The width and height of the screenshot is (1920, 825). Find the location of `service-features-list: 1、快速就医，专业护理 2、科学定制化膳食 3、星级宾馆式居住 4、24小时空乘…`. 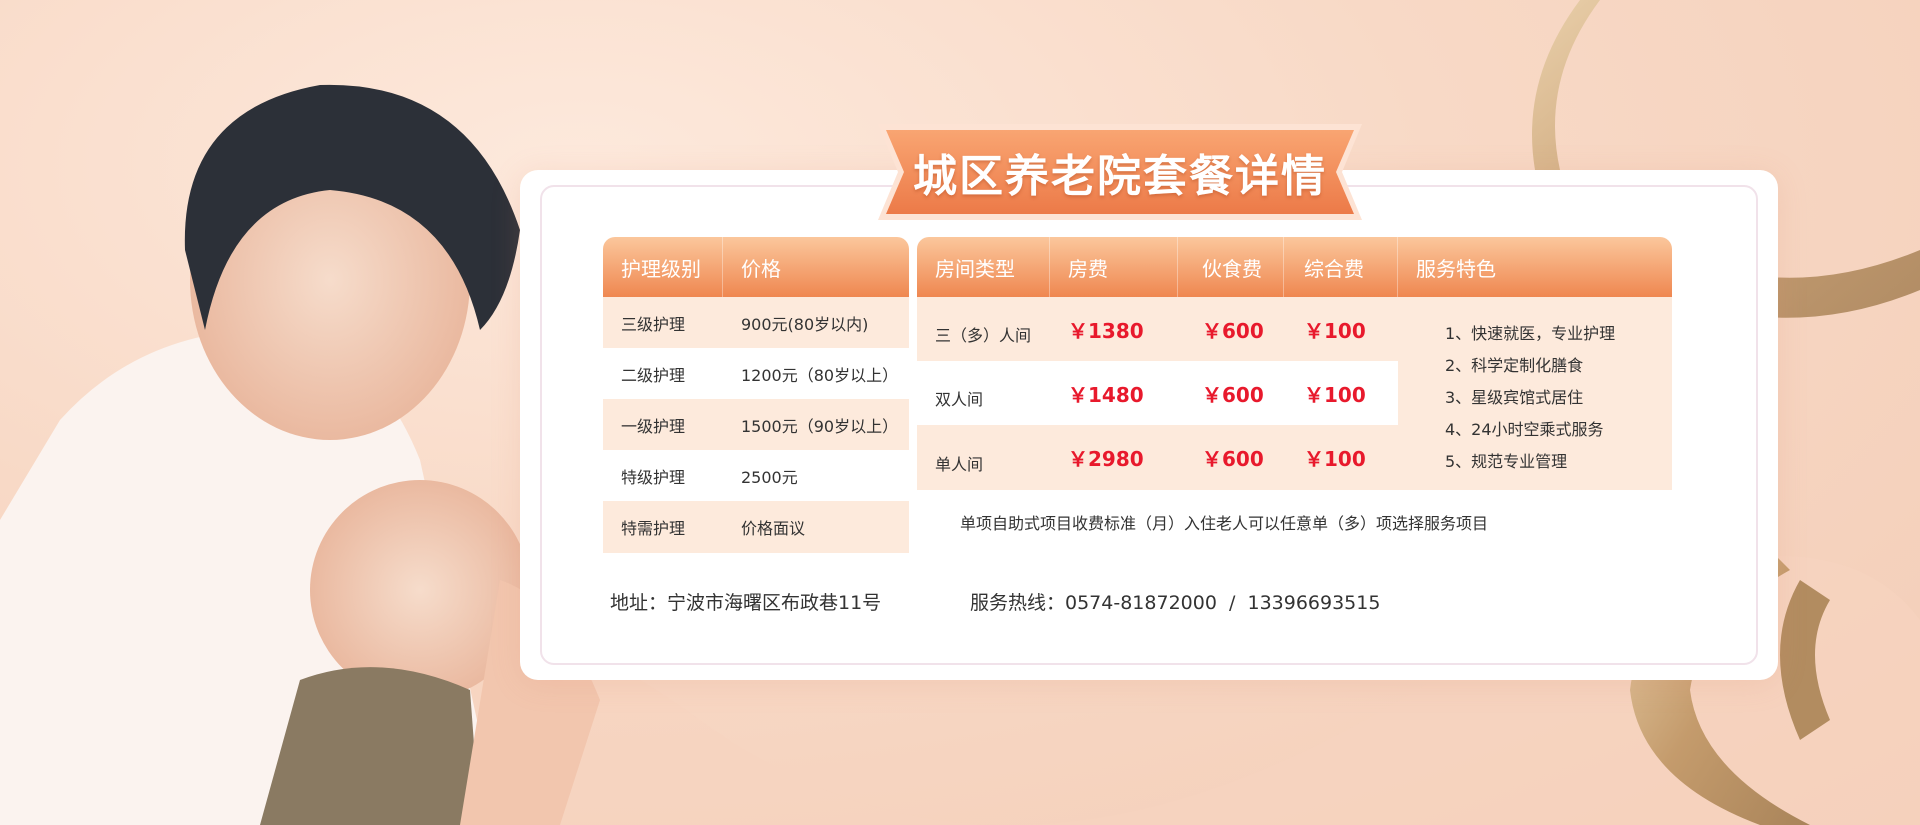

service-features-list: 1、快速就医，专业护理 2、科学定制化膳食 3、星级宾馆式居住 4、24小时空乘… is located at coordinates (1530, 398).